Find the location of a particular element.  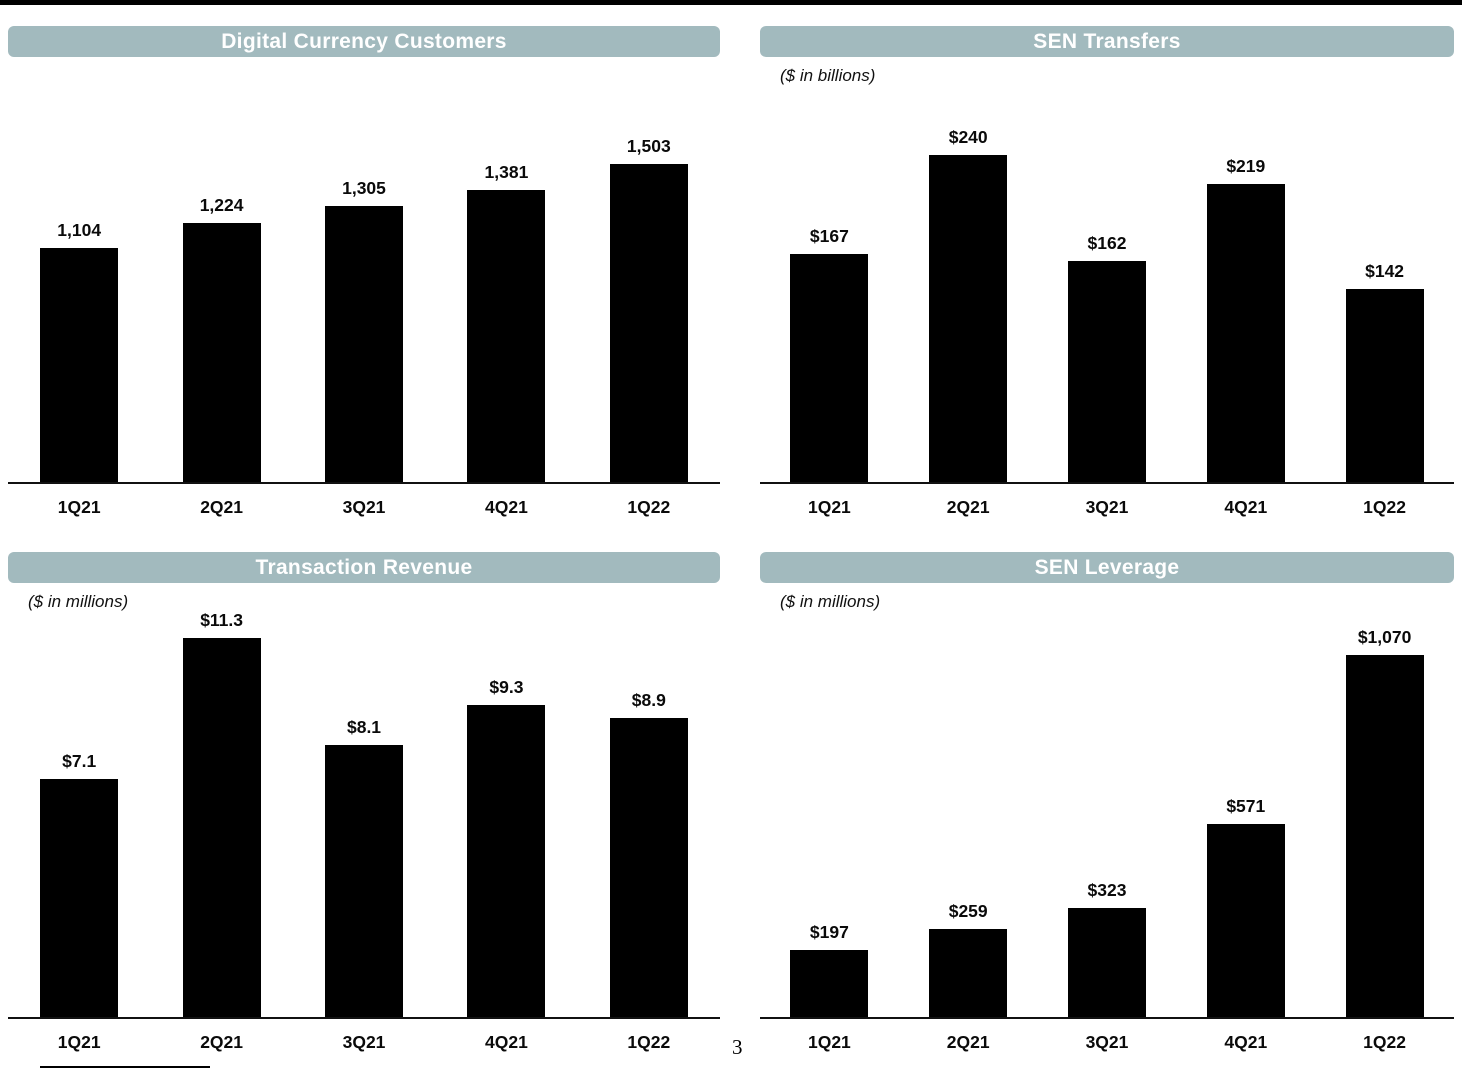

bar-group: $167 is located at coordinates (829, 354).